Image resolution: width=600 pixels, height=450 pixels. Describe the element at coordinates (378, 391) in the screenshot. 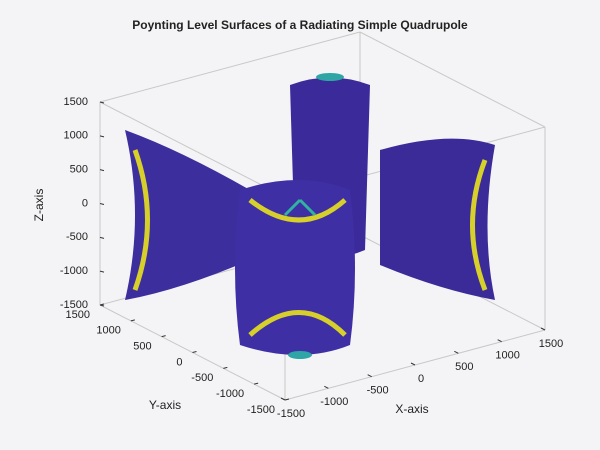

I see `x-tick-label: -500` at that location.